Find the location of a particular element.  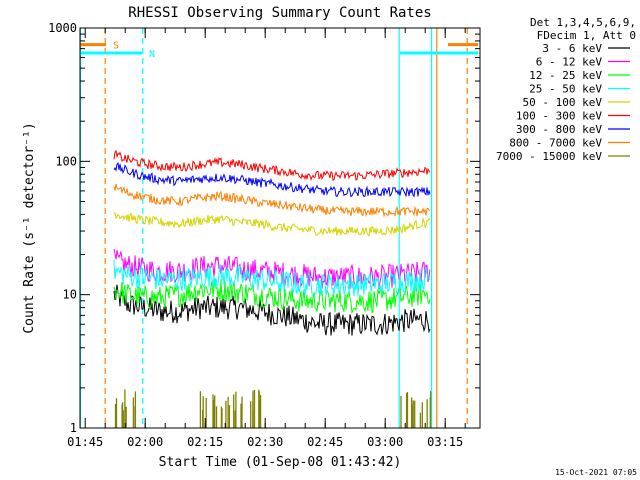

x-axis-label: Start Time (01-Sep-08 01:43:42) is located at coordinates (280, 462).